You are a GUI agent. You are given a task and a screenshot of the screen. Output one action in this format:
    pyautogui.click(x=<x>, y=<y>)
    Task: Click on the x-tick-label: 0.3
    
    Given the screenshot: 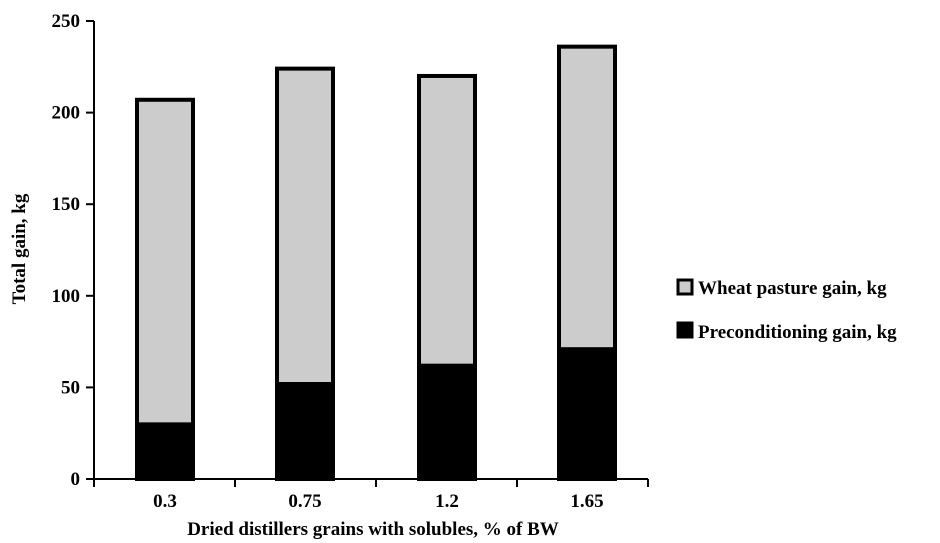 What is the action you would take?
    pyautogui.click(x=165, y=501)
    